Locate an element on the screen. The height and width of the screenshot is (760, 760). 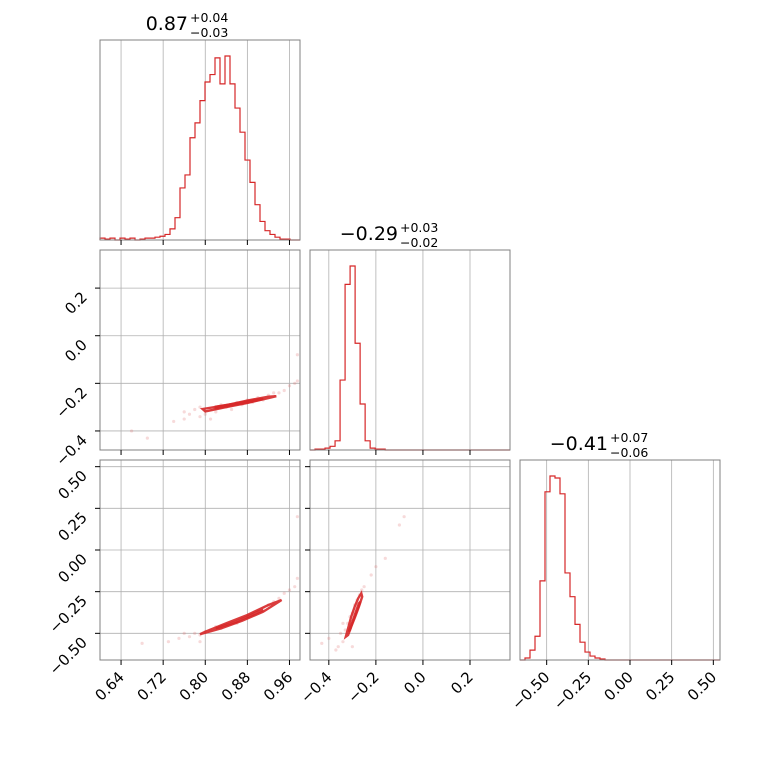
x-tick-label: −0.50 is located at coordinates (530, 690).